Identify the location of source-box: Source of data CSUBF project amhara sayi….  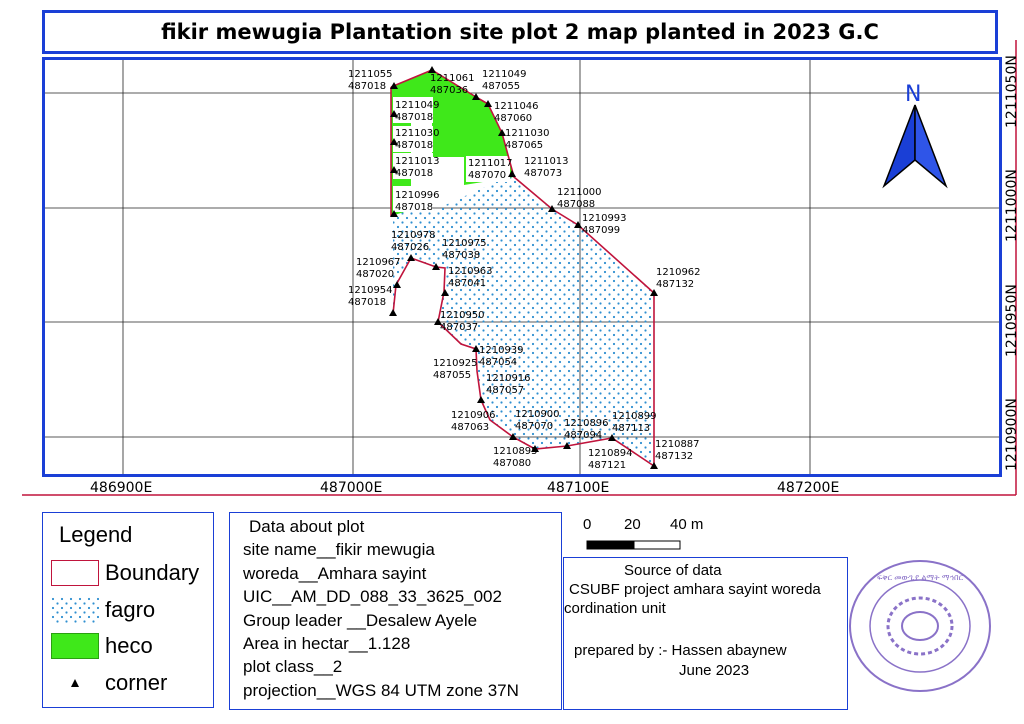
(705, 633).